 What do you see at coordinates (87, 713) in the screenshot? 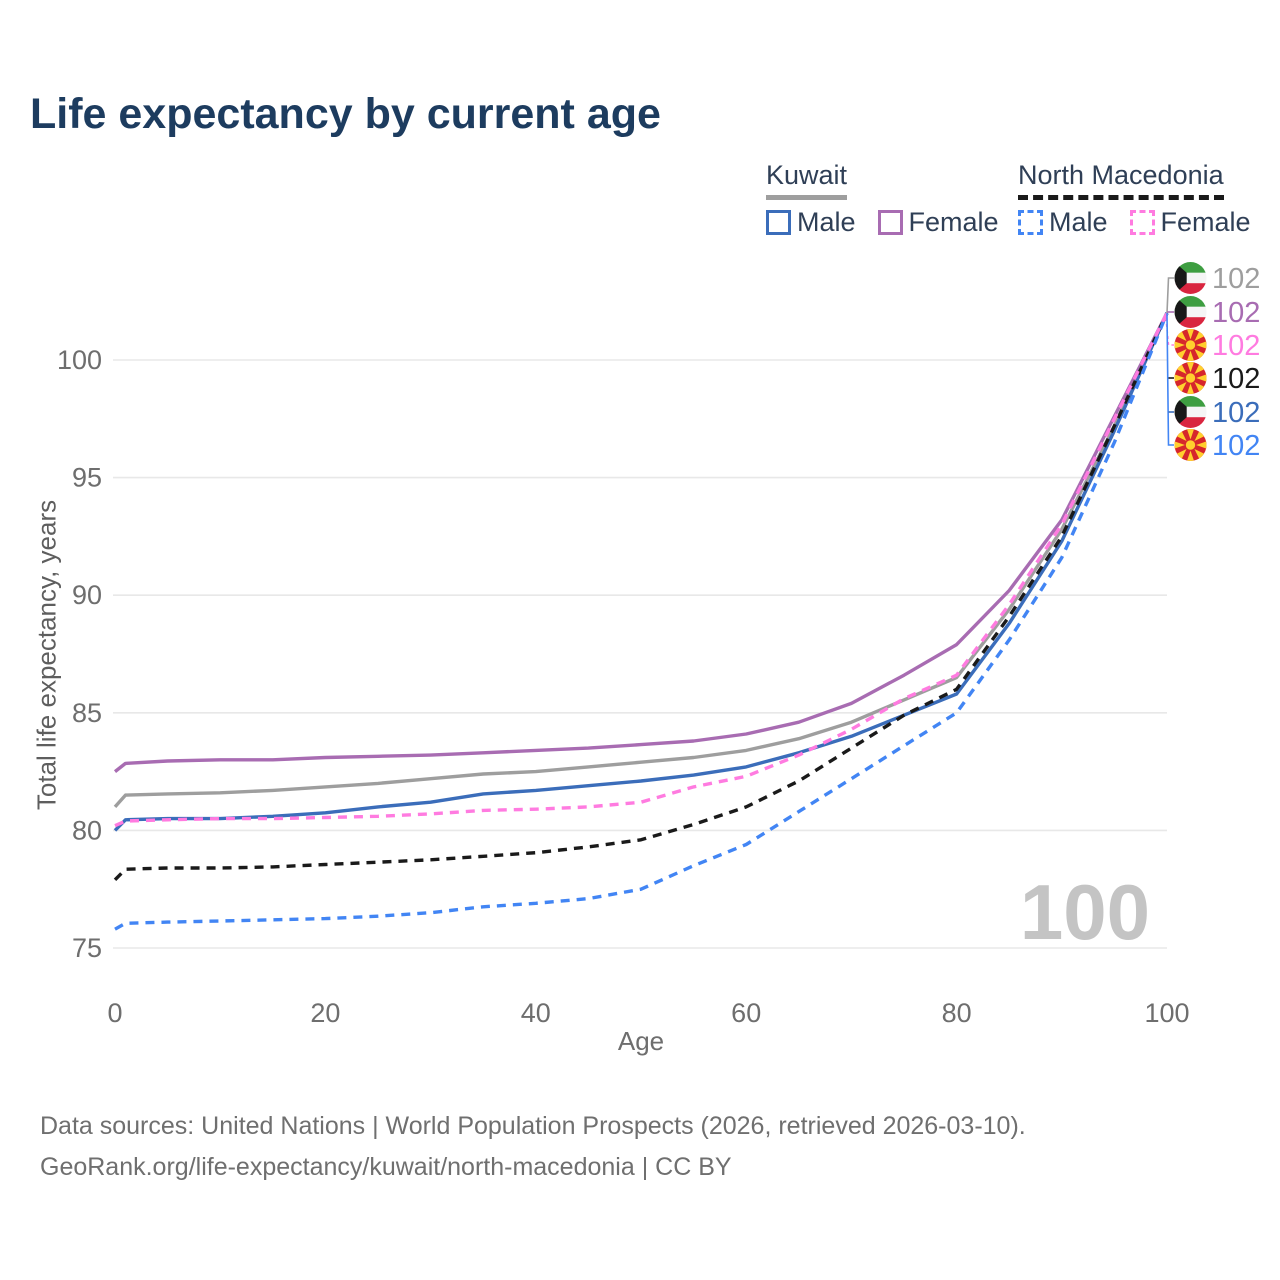
I see `y-tick-label: 85` at bounding box center [87, 713].